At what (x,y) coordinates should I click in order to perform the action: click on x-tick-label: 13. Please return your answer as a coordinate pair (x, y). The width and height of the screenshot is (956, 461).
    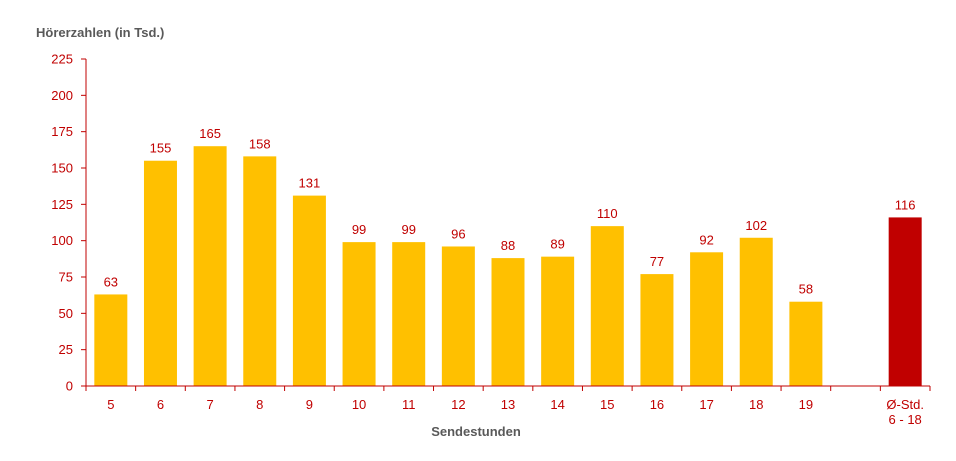
    Looking at the image, I should click on (508, 404).